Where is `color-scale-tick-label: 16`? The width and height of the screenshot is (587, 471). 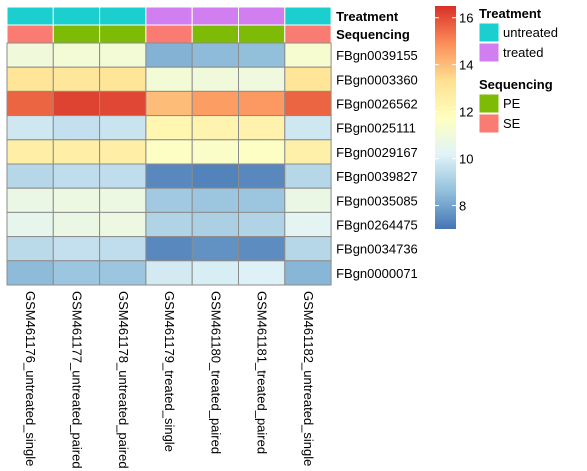
color-scale-tick-label: 16 is located at coordinates (466, 18).